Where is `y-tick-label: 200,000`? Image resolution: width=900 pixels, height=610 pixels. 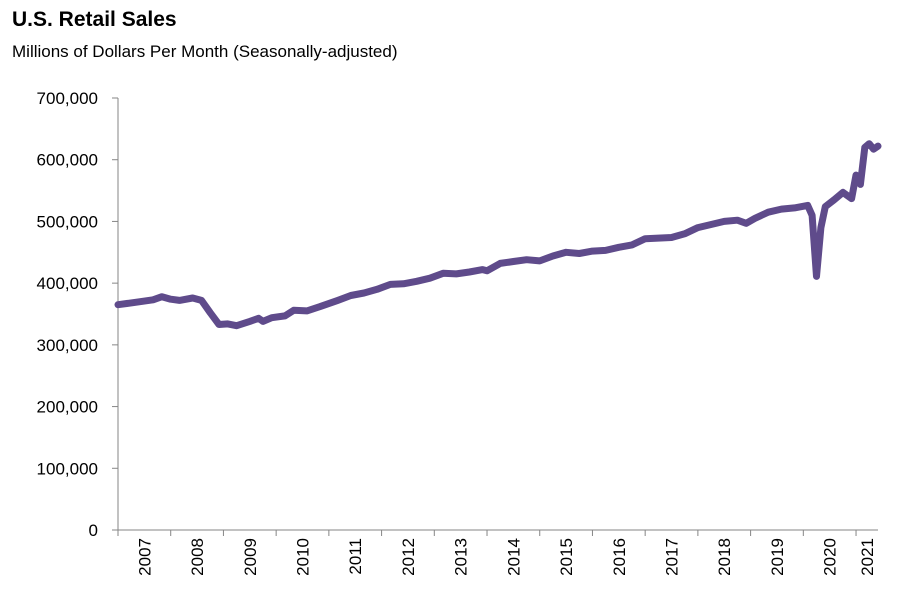 y-tick-label: 200,000 is located at coordinates (67, 407).